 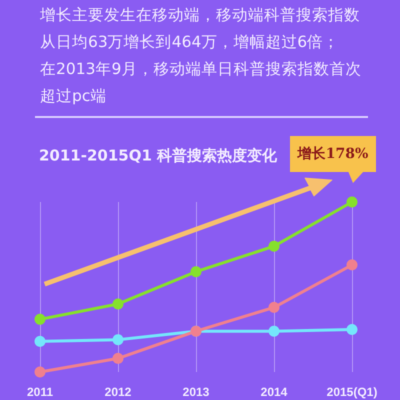 I want to click on text: 增长主要发生在移动端，移动端科普搜索指数, so click(x=200, y=15).